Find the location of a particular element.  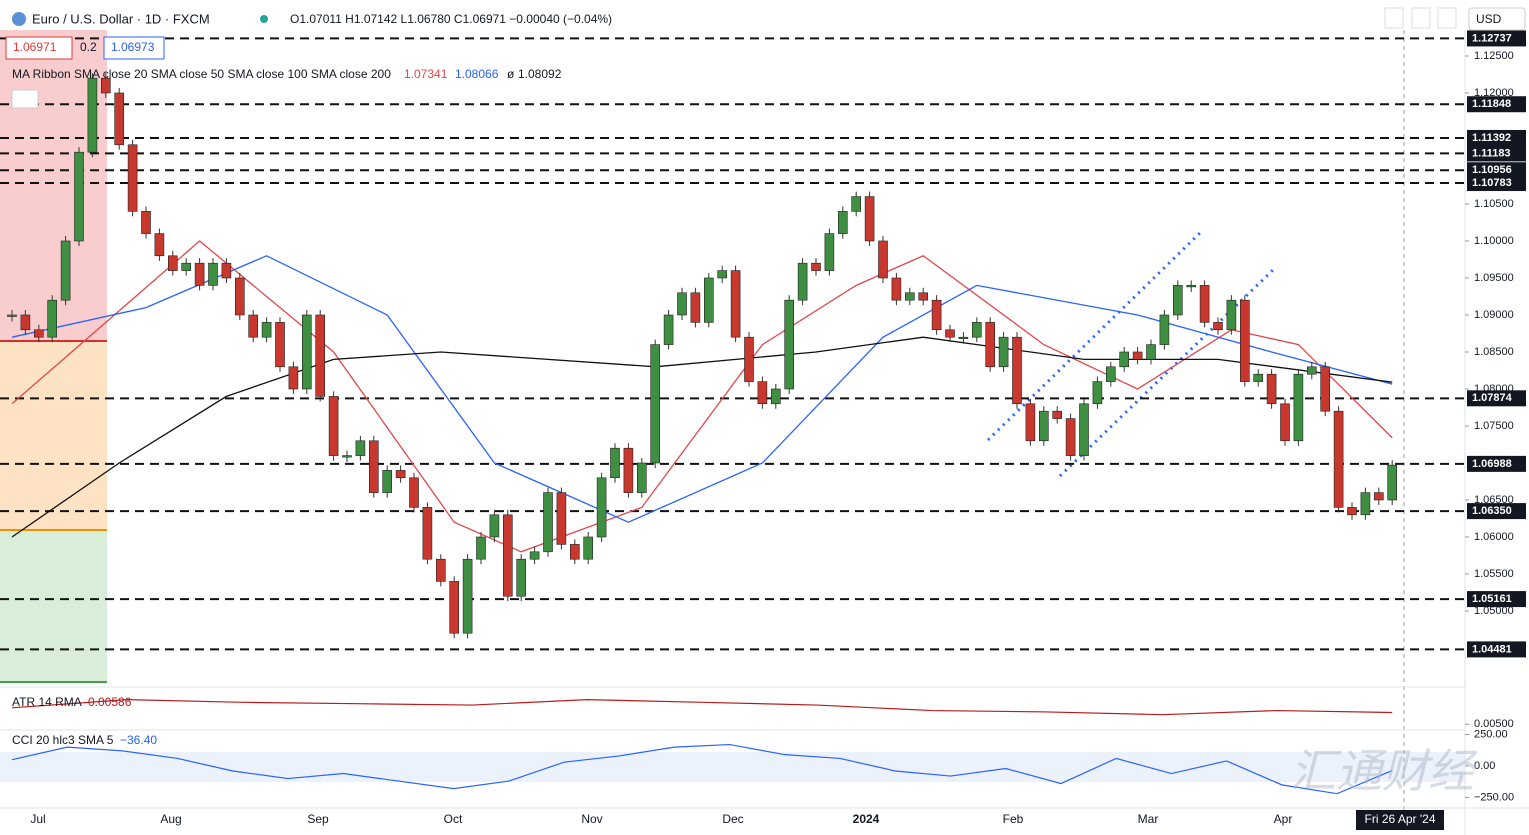

level-label: 1.05161 is located at coordinates (1492, 599).